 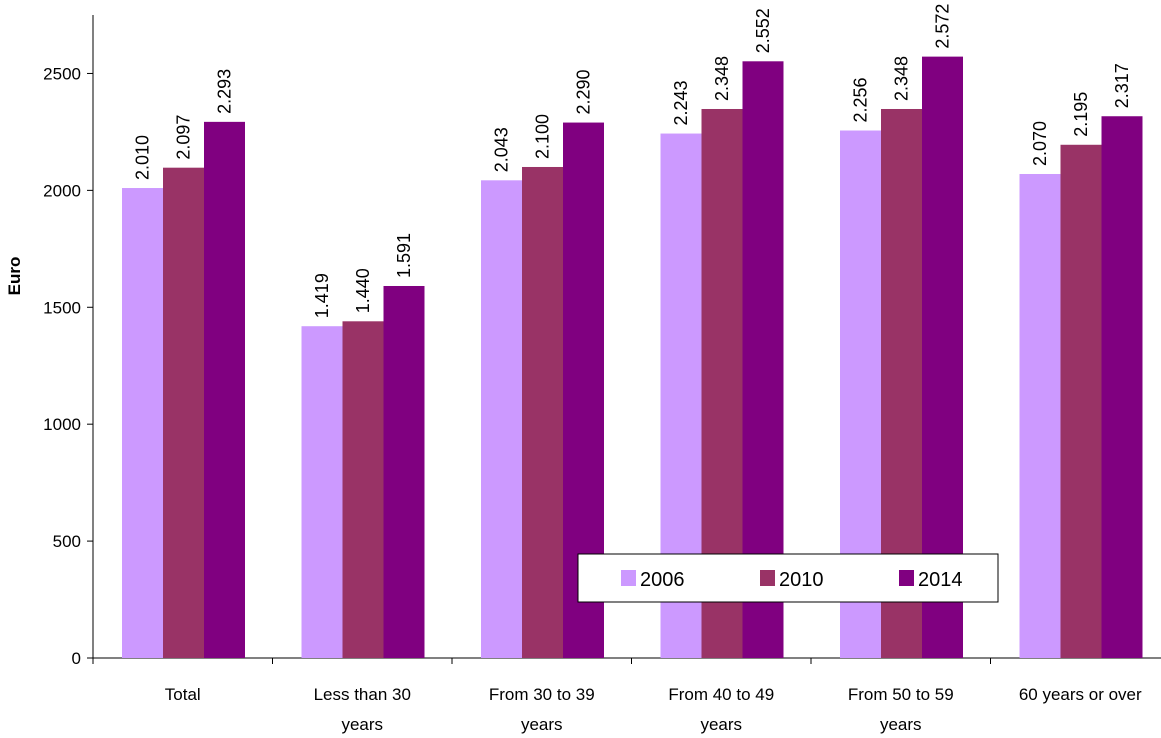 I want to click on data-label: 2.097, so click(x=184, y=137).